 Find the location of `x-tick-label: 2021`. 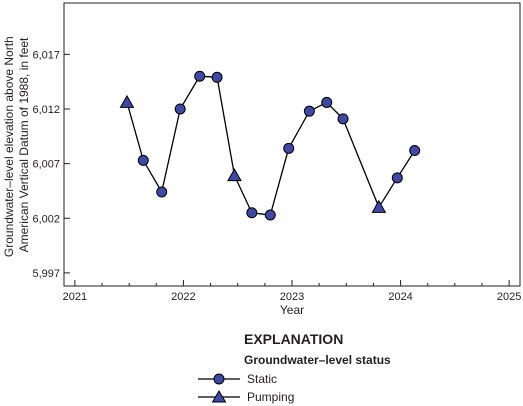

x-tick-label: 2021 is located at coordinates (75, 297).